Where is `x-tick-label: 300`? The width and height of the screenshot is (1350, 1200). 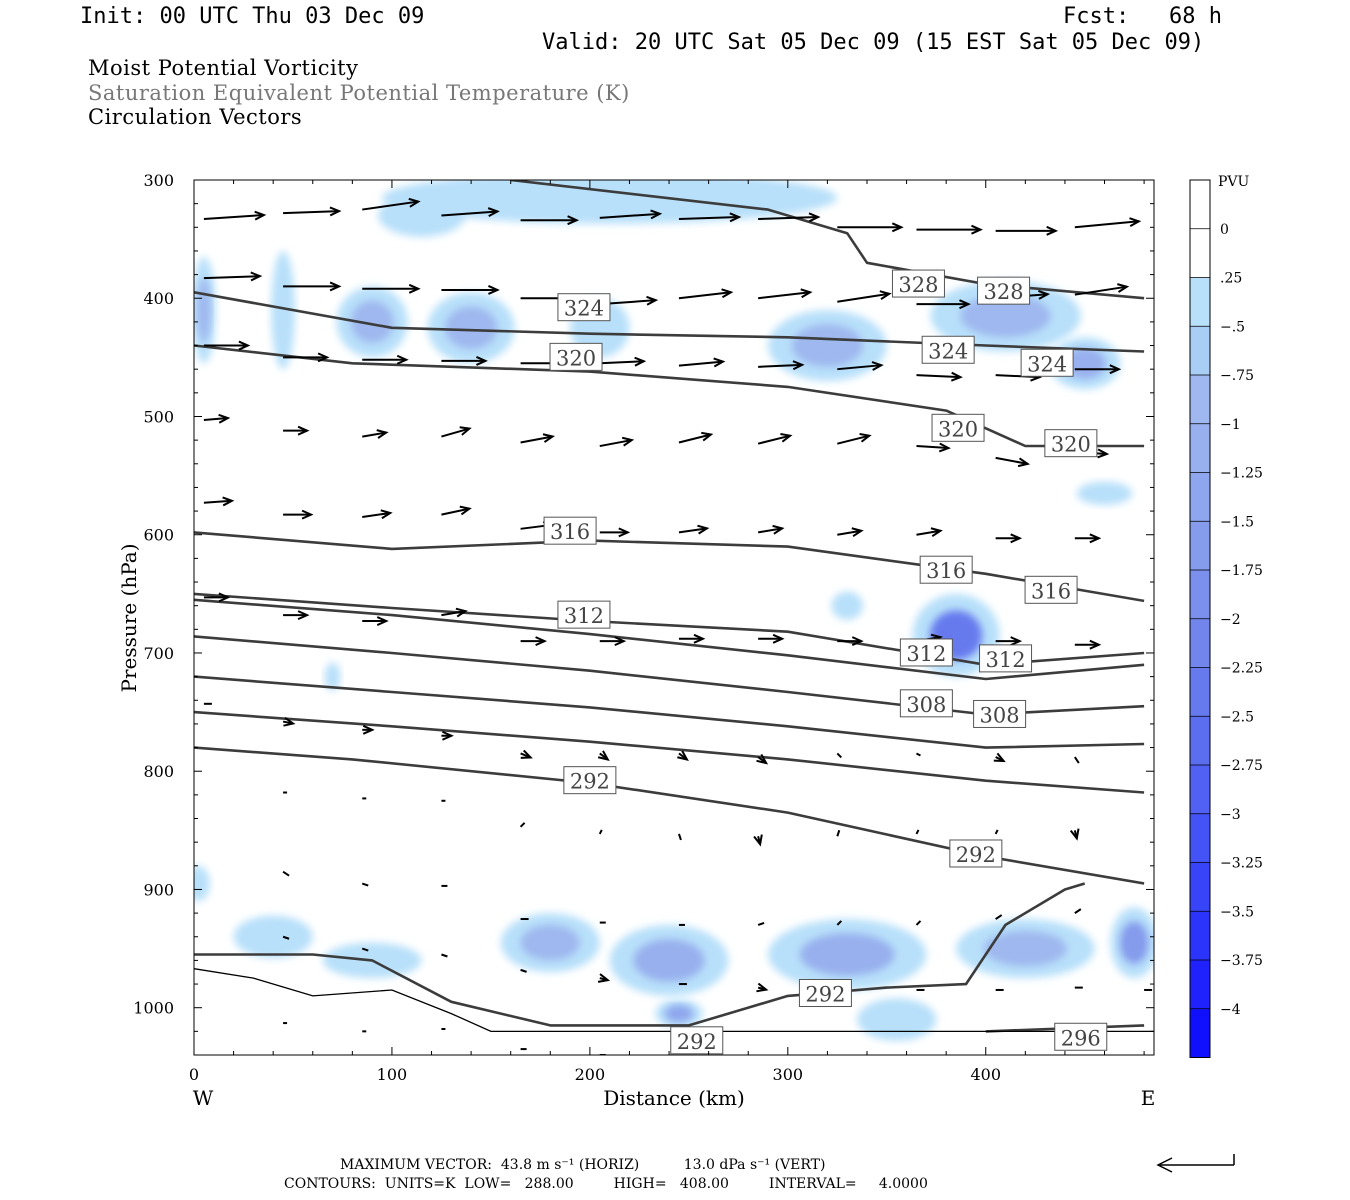 x-tick-label: 300 is located at coordinates (788, 1074).